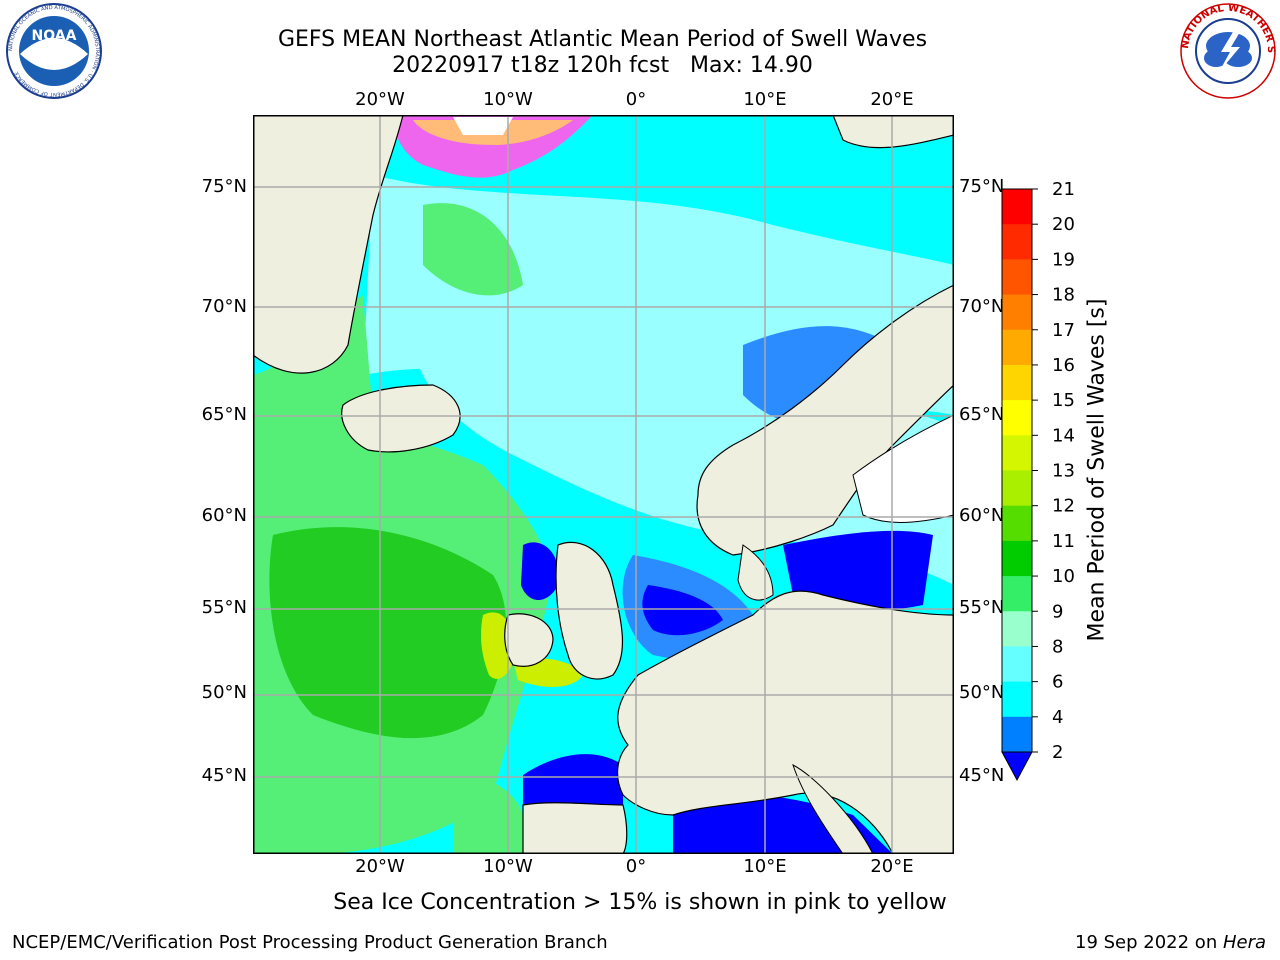 This screenshot has height=960, width=1280. I want to click on colorbar-segments, so click(1017, 471).